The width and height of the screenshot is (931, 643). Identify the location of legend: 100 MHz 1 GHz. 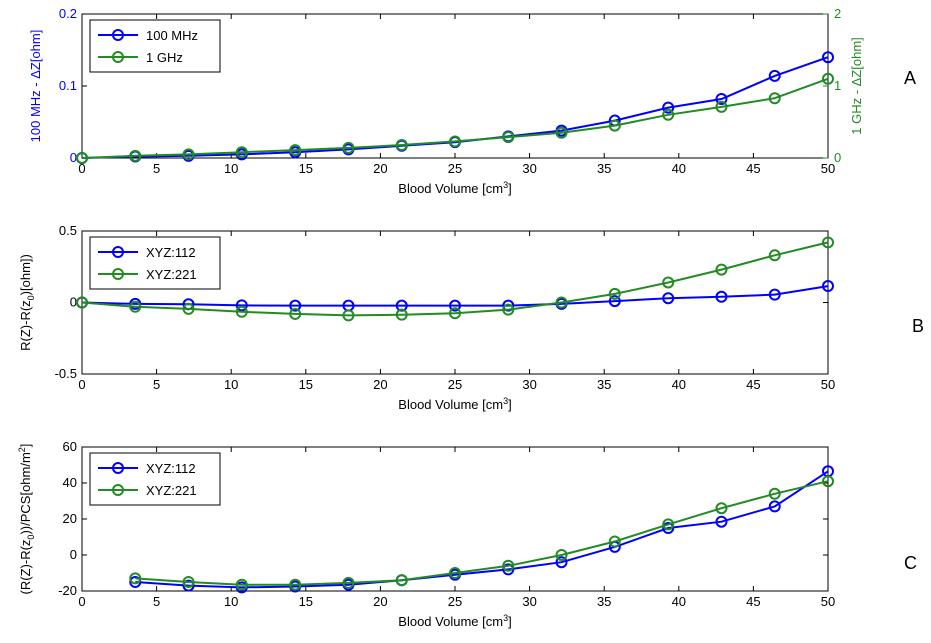
(155, 46).